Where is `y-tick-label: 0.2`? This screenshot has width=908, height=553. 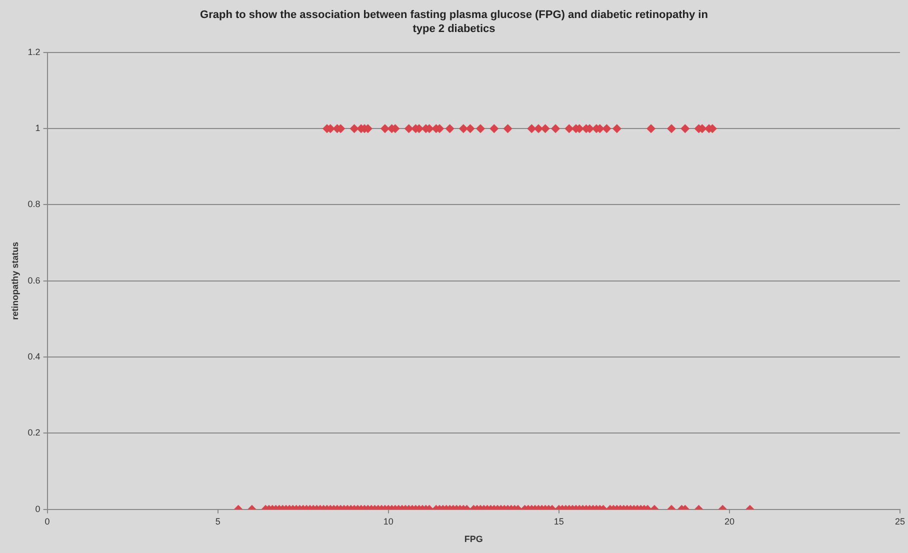
y-tick-label: 0.2 is located at coordinates (34, 433).